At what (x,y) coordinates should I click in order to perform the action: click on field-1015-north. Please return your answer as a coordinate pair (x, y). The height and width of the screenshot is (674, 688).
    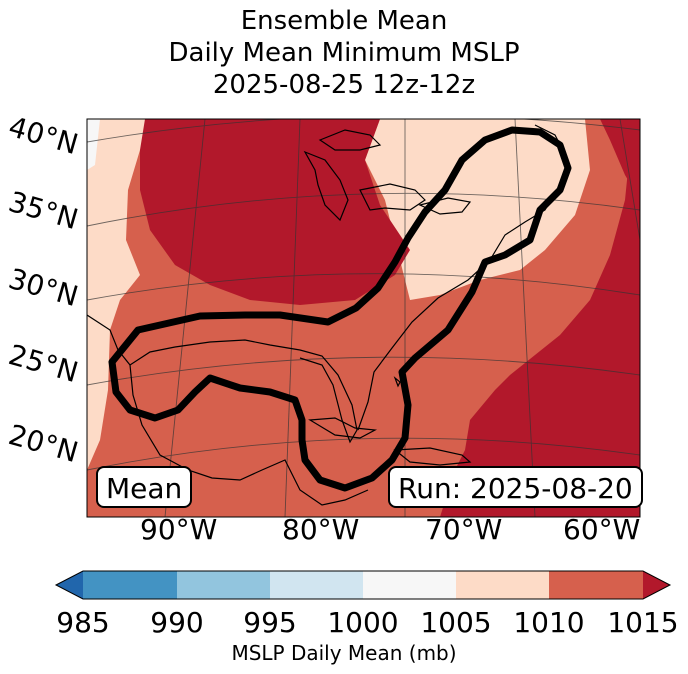
    Looking at the image, I should click on (275, 212).